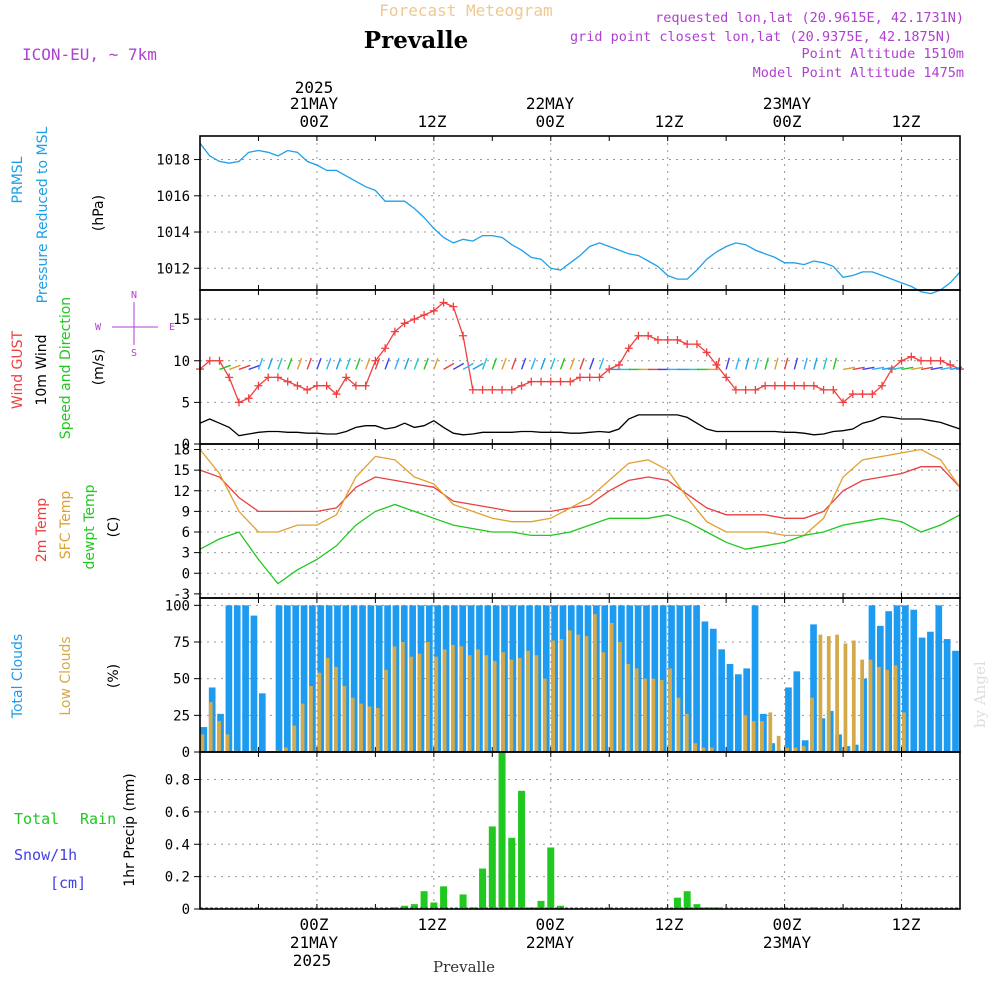  Describe the element at coordinates (906, 121) in the screenshot. I see `top-tick-label: 12Z` at that location.